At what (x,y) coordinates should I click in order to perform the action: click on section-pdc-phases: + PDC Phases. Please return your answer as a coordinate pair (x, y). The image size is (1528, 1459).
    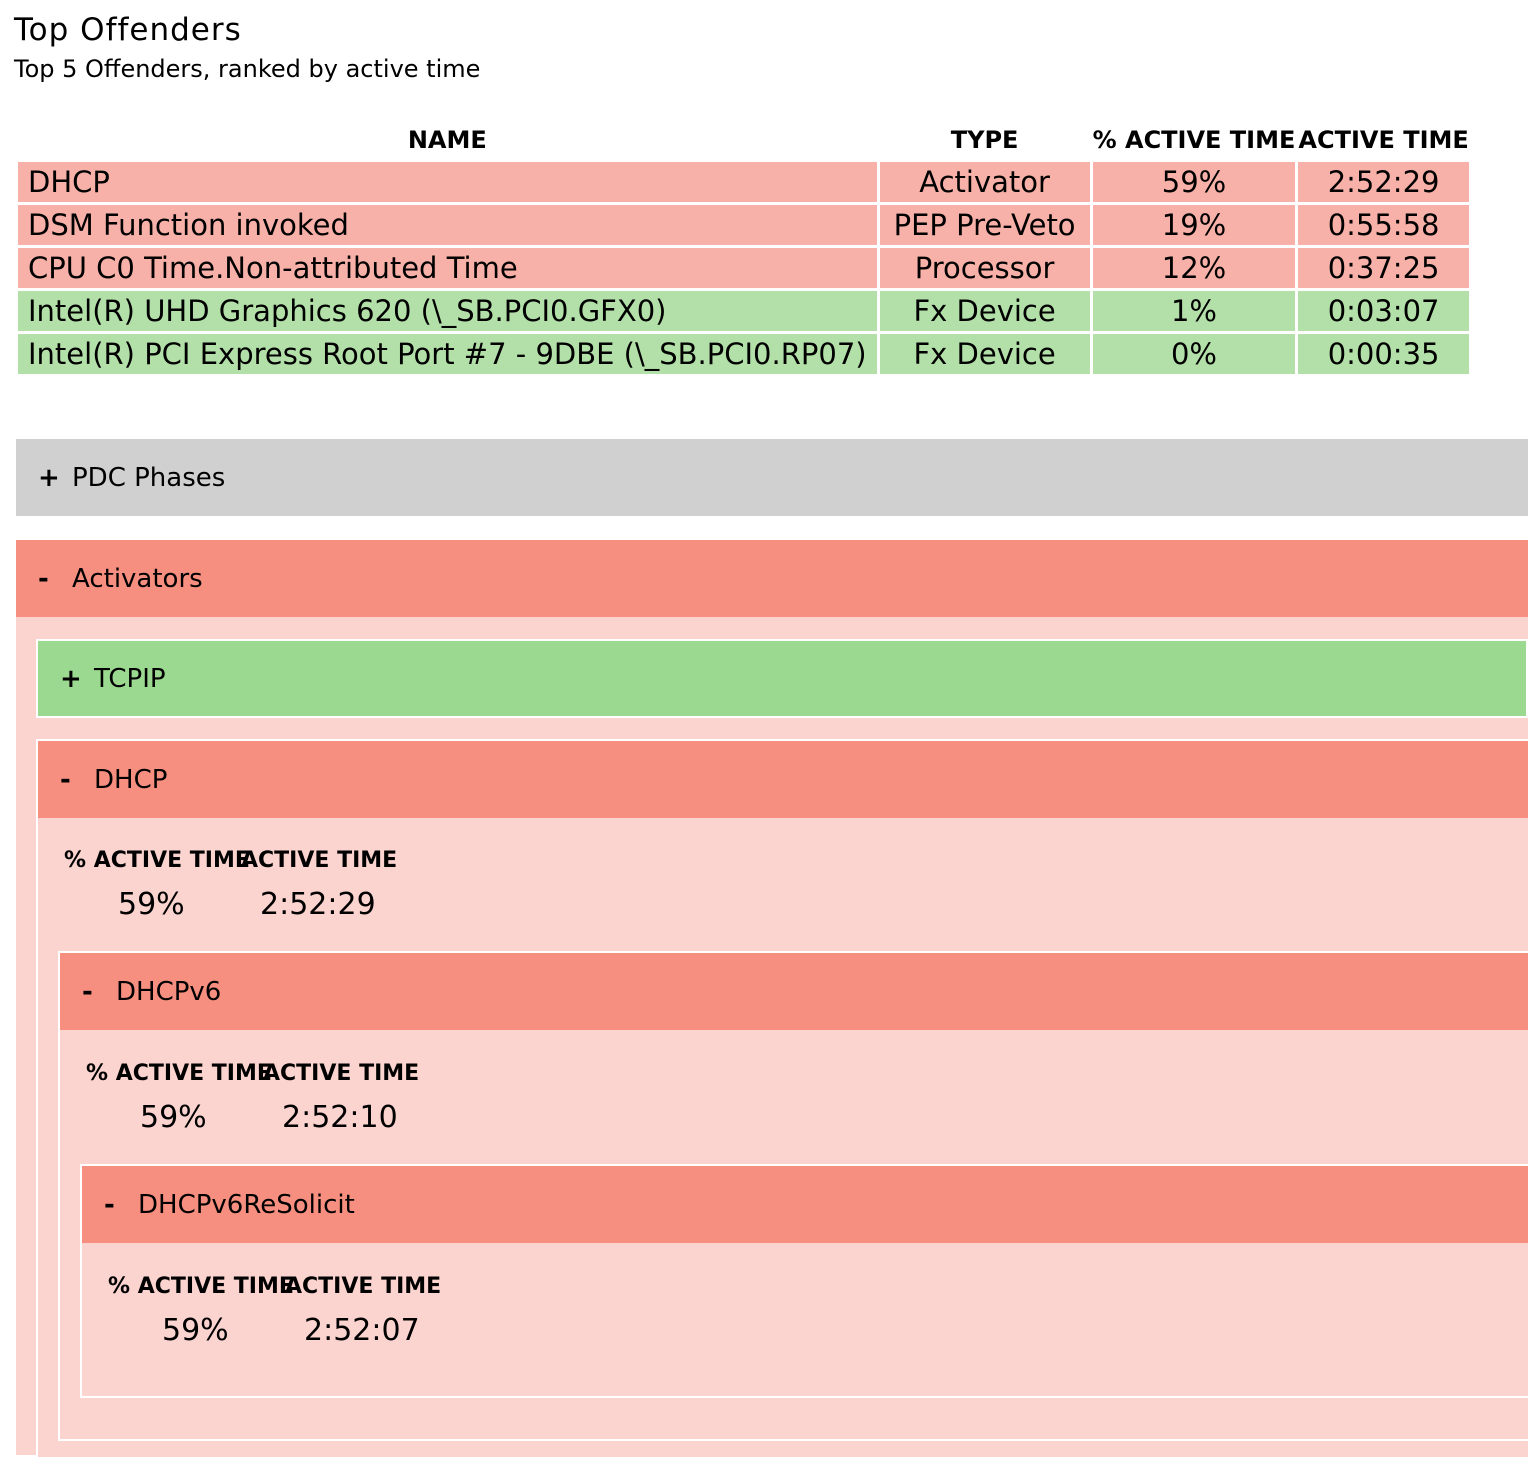
    Looking at the image, I should click on (772, 477).